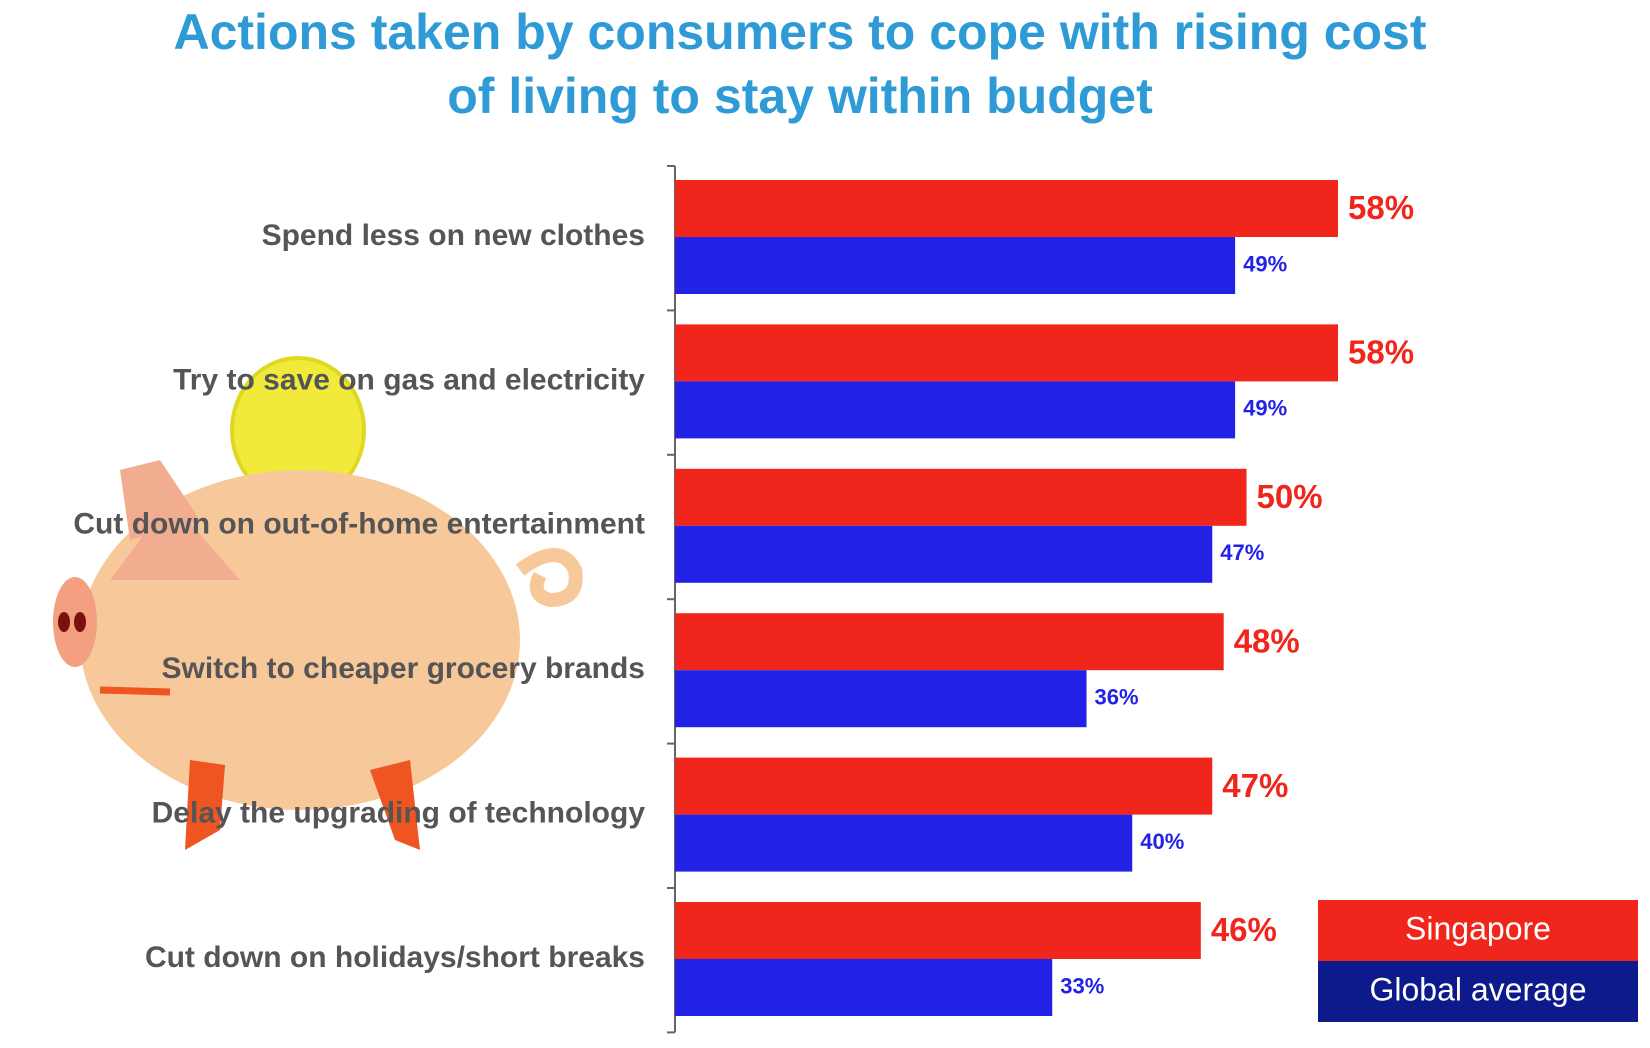  What do you see at coordinates (395, 957) in the screenshot?
I see `category-label: Cut down on holidays/short breaks` at bounding box center [395, 957].